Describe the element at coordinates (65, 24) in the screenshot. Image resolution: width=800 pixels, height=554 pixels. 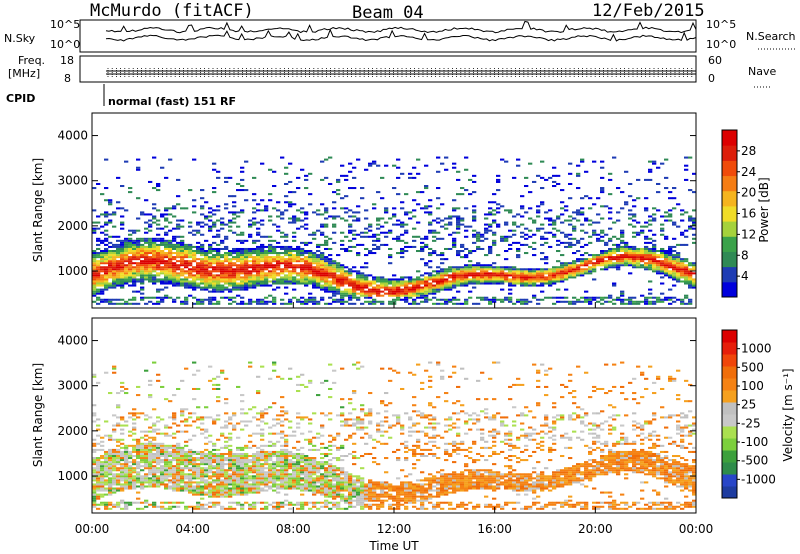
I see `nsky-tick-top: 10^5` at that location.